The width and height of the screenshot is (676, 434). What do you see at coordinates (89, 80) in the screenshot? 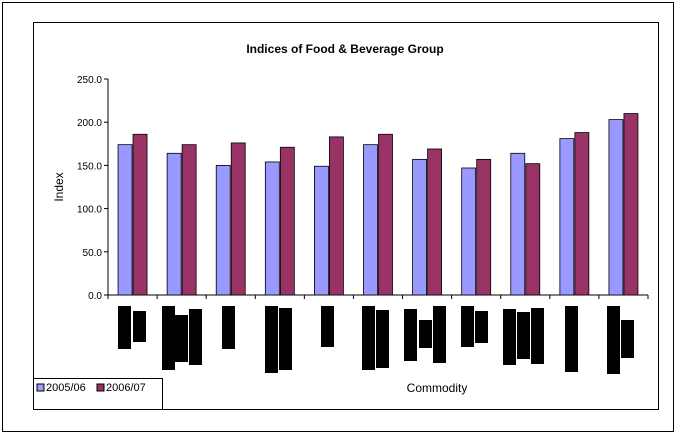
I see `y-tick-label: 250.0` at bounding box center [89, 80].